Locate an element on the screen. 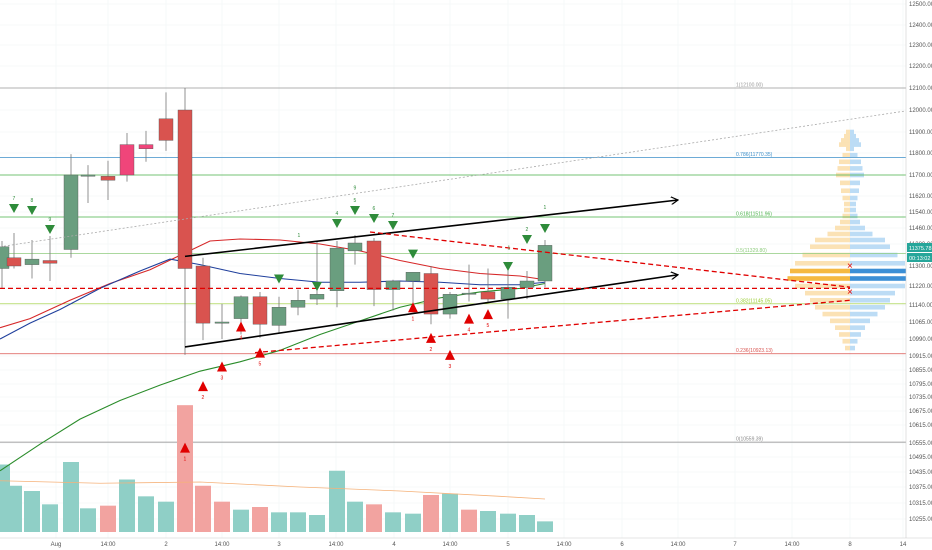 Image resolution: width=932 pixels, height=550 pixels. signal-count-label: 7 is located at coordinates (14, 199).